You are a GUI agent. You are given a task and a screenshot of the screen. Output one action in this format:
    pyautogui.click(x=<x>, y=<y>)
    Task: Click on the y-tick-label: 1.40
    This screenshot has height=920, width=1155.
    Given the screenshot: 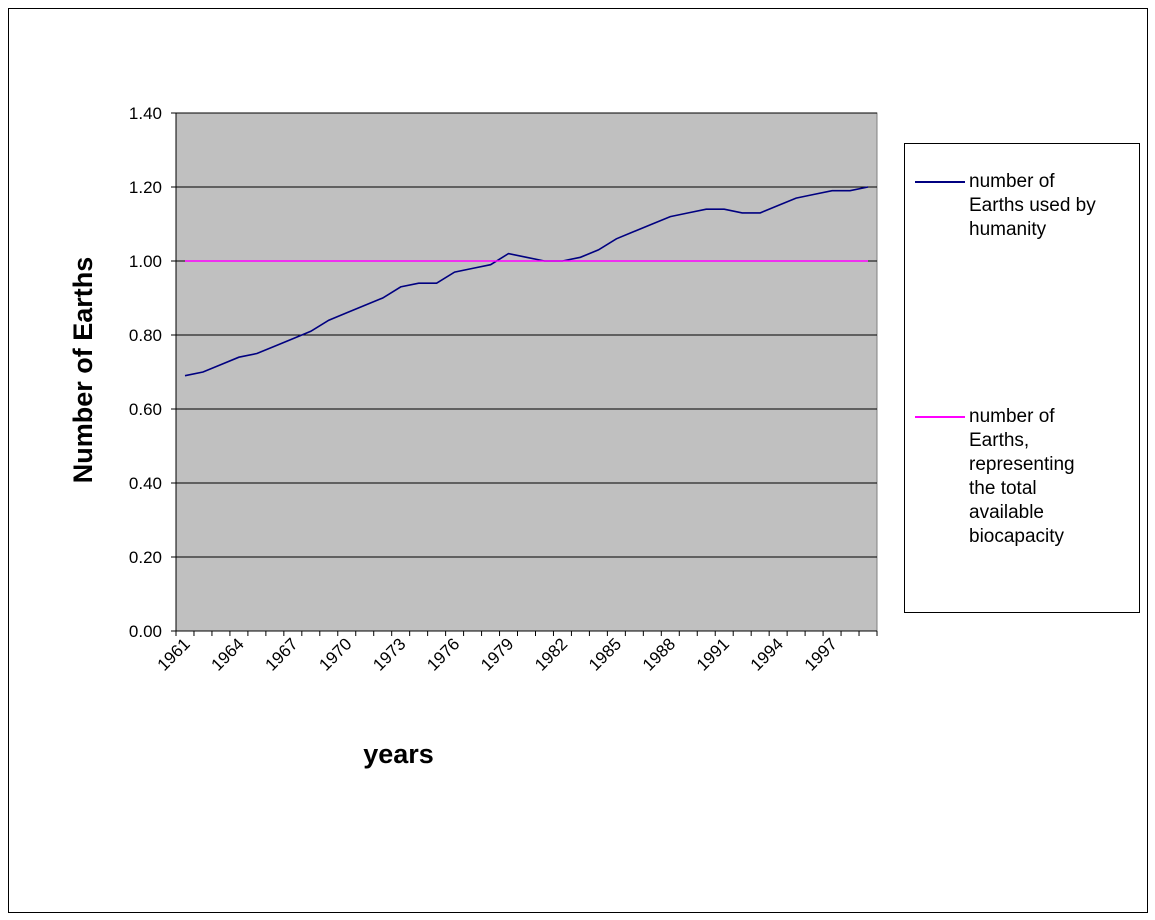 What is the action you would take?
    pyautogui.click(x=145, y=113)
    